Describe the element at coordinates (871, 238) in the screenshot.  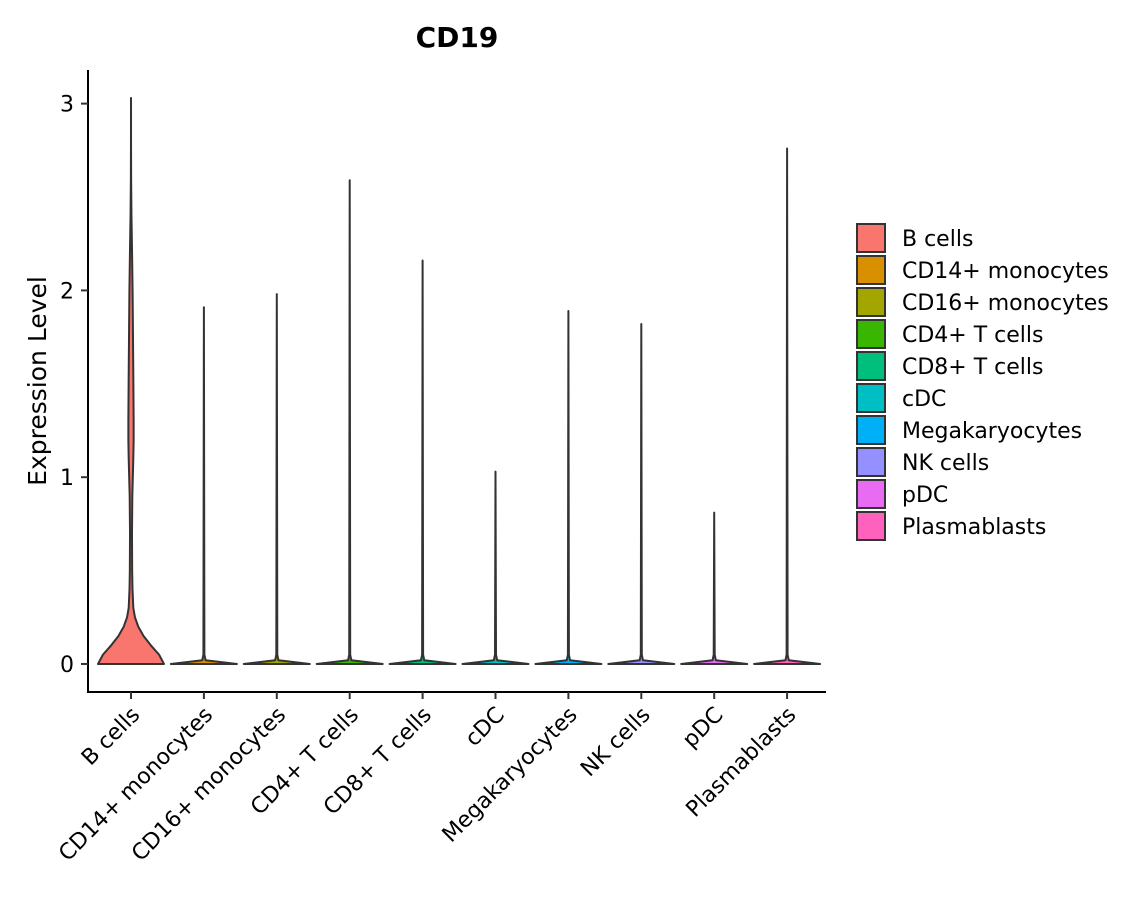
I see `legend-swatch-b-cells` at that location.